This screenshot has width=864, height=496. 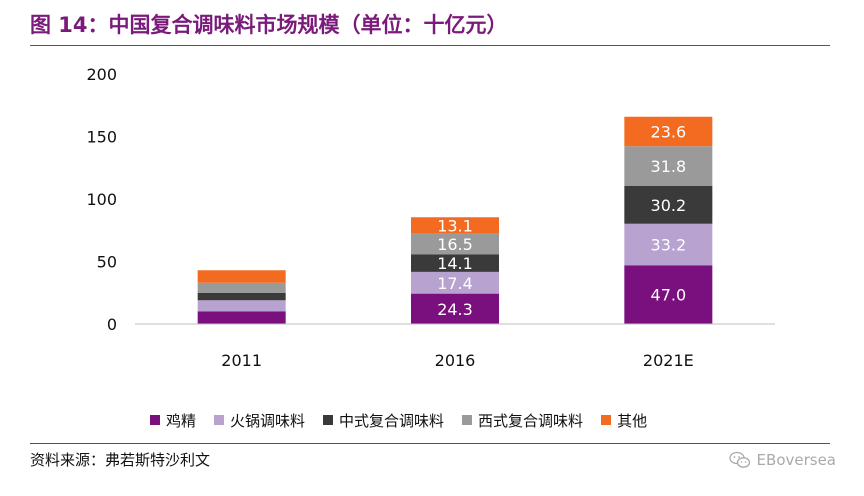 What do you see at coordinates (101, 137) in the screenshot?
I see `y-tick-label: 150` at bounding box center [101, 137].